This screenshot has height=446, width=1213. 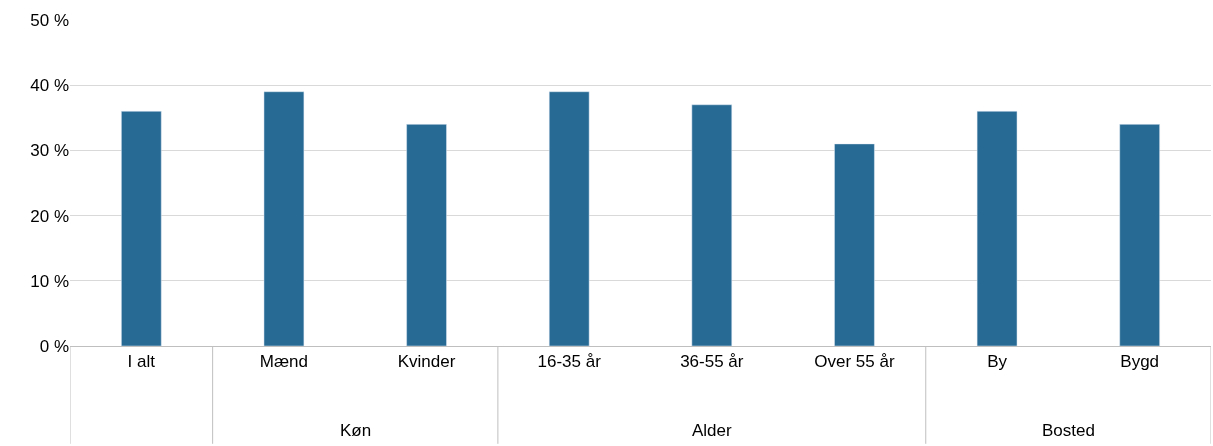 What do you see at coordinates (49, 216) in the screenshot?
I see `y-tick-label: 20 %` at bounding box center [49, 216].